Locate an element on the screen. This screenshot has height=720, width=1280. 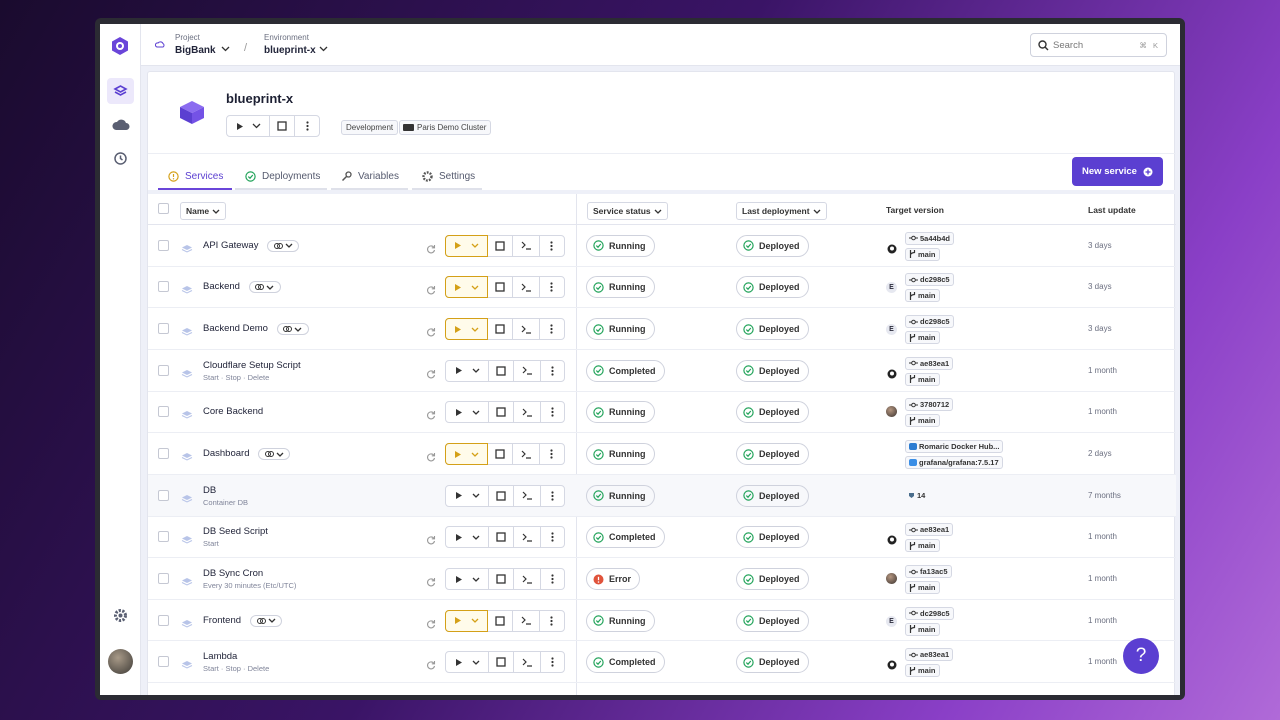
select-all is located at coordinates (163, 208).